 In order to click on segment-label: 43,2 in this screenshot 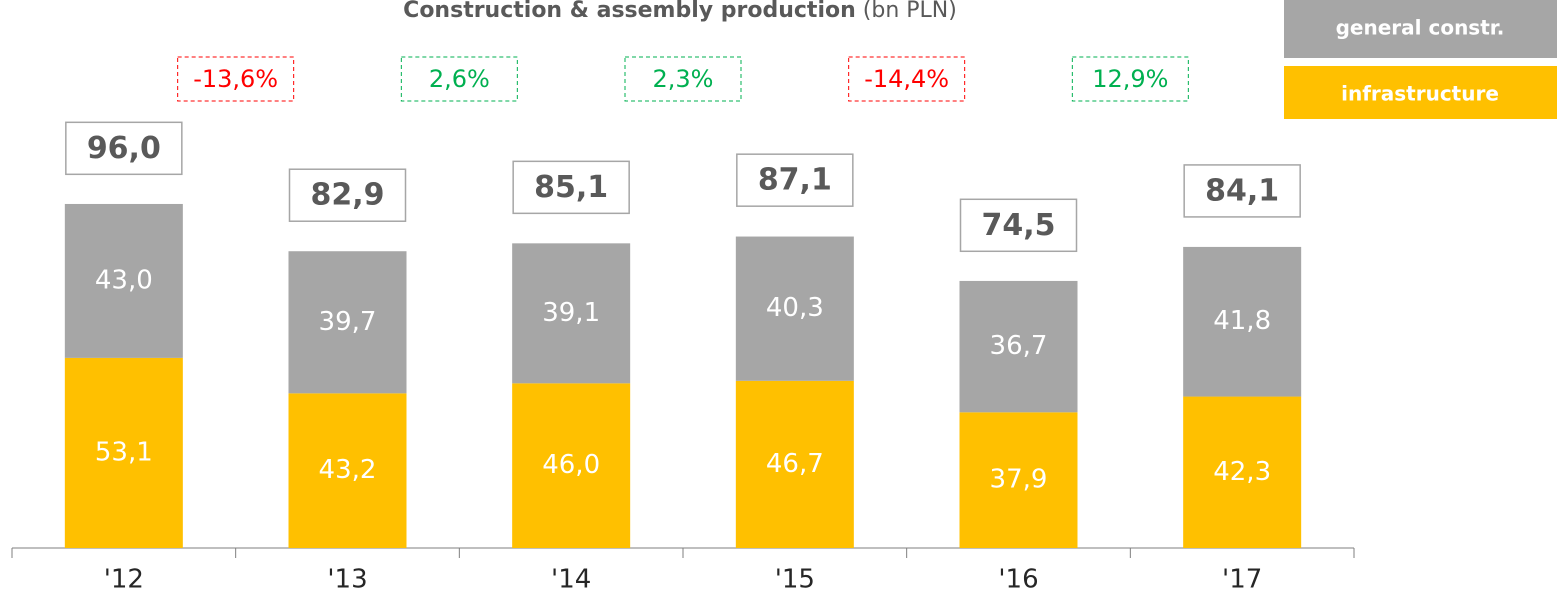, I will do `click(348, 470)`.